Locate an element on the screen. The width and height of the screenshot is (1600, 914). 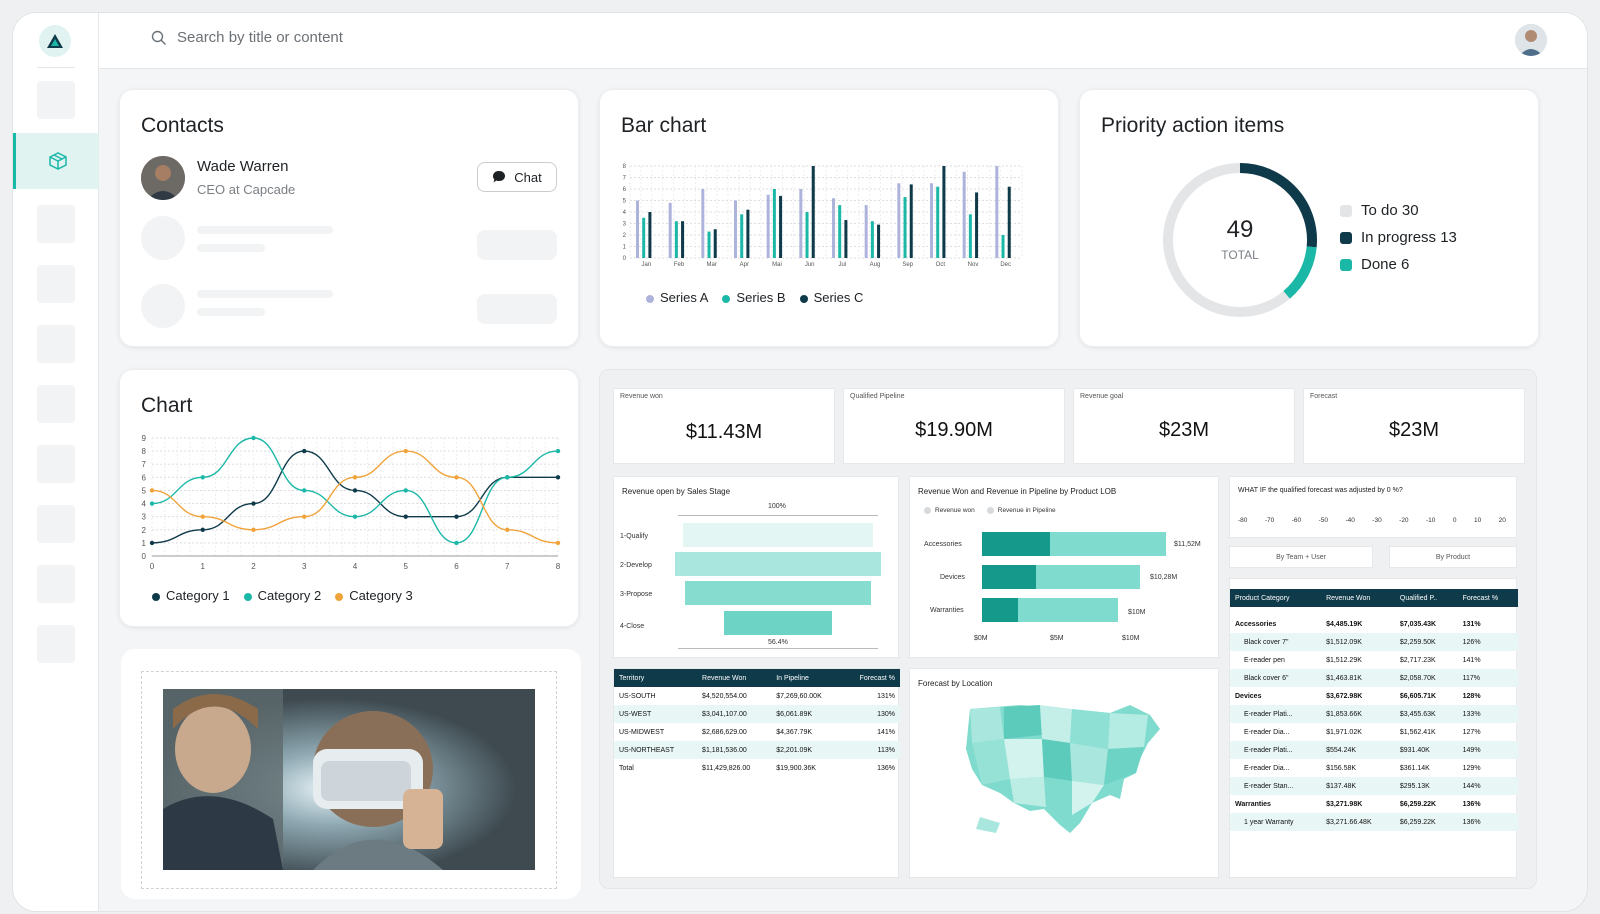
table-row: Black cover 7" $1,512.09K $2,259.50K 126% is located at coordinates (1374, 642).